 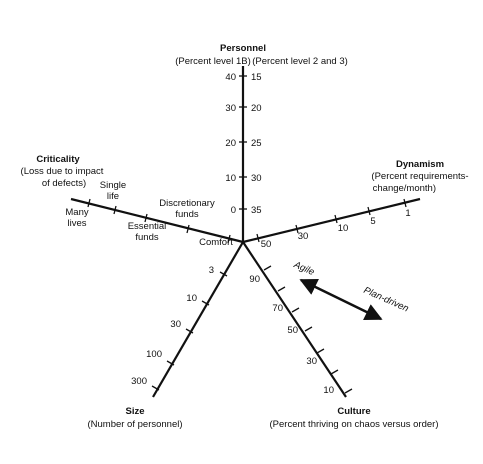 I want to click on size-tick-label: 100, so click(x=154, y=354).